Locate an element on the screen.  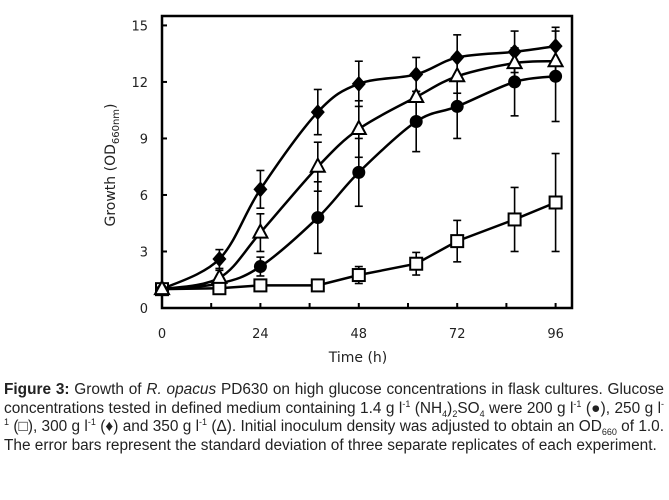
y-tick-label: 15 is located at coordinates (139, 26).